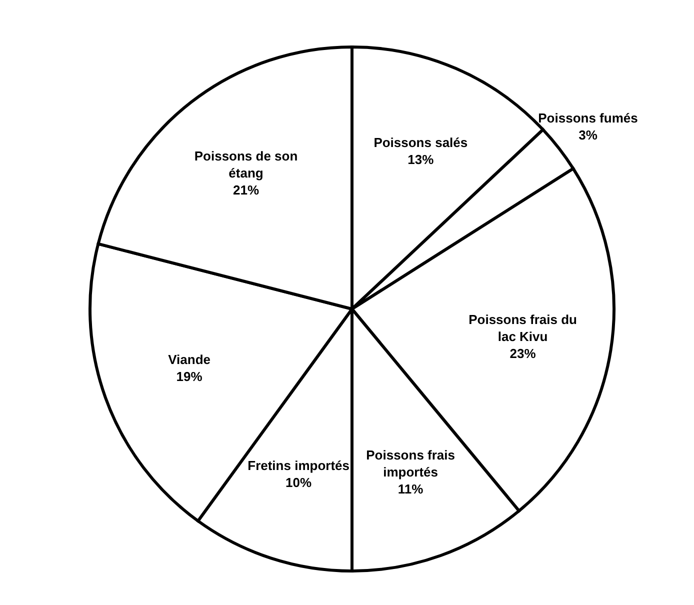  Describe the element at coordinates (189, 359) in the screenshot. I see `slice-label: Viande` at that location.